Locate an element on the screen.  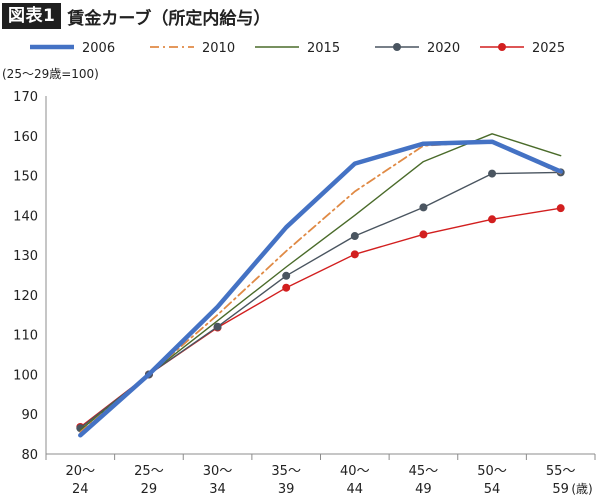
x-tick-label: 30〜 34 is located at coordinates (218, 480).